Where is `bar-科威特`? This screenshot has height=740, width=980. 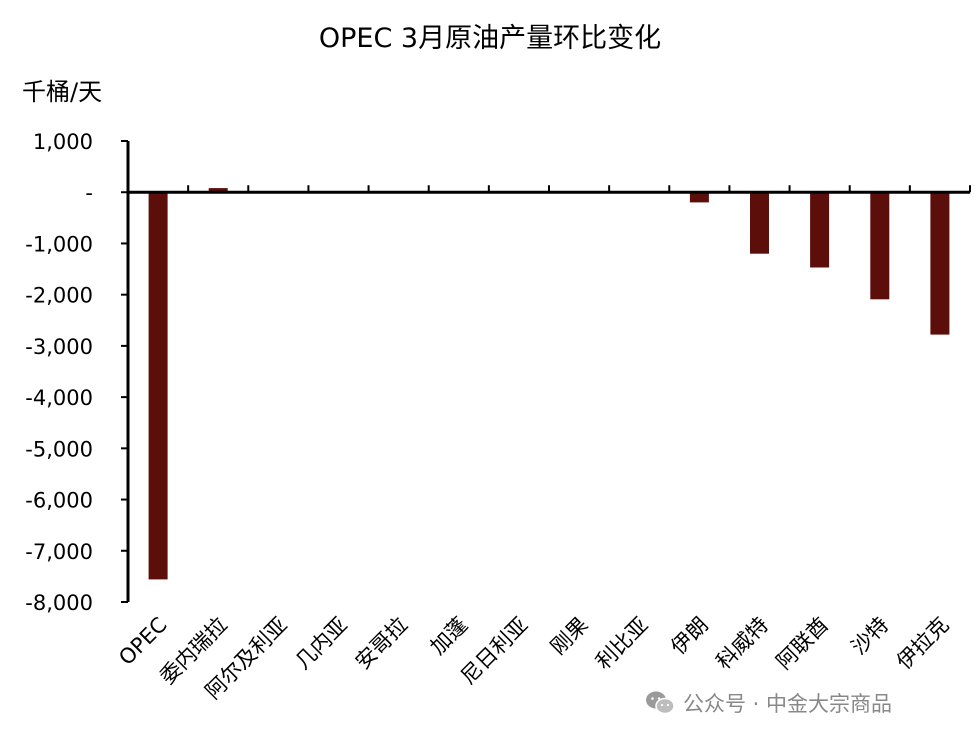
bar-科威特 is located at coordinates (759, 223).